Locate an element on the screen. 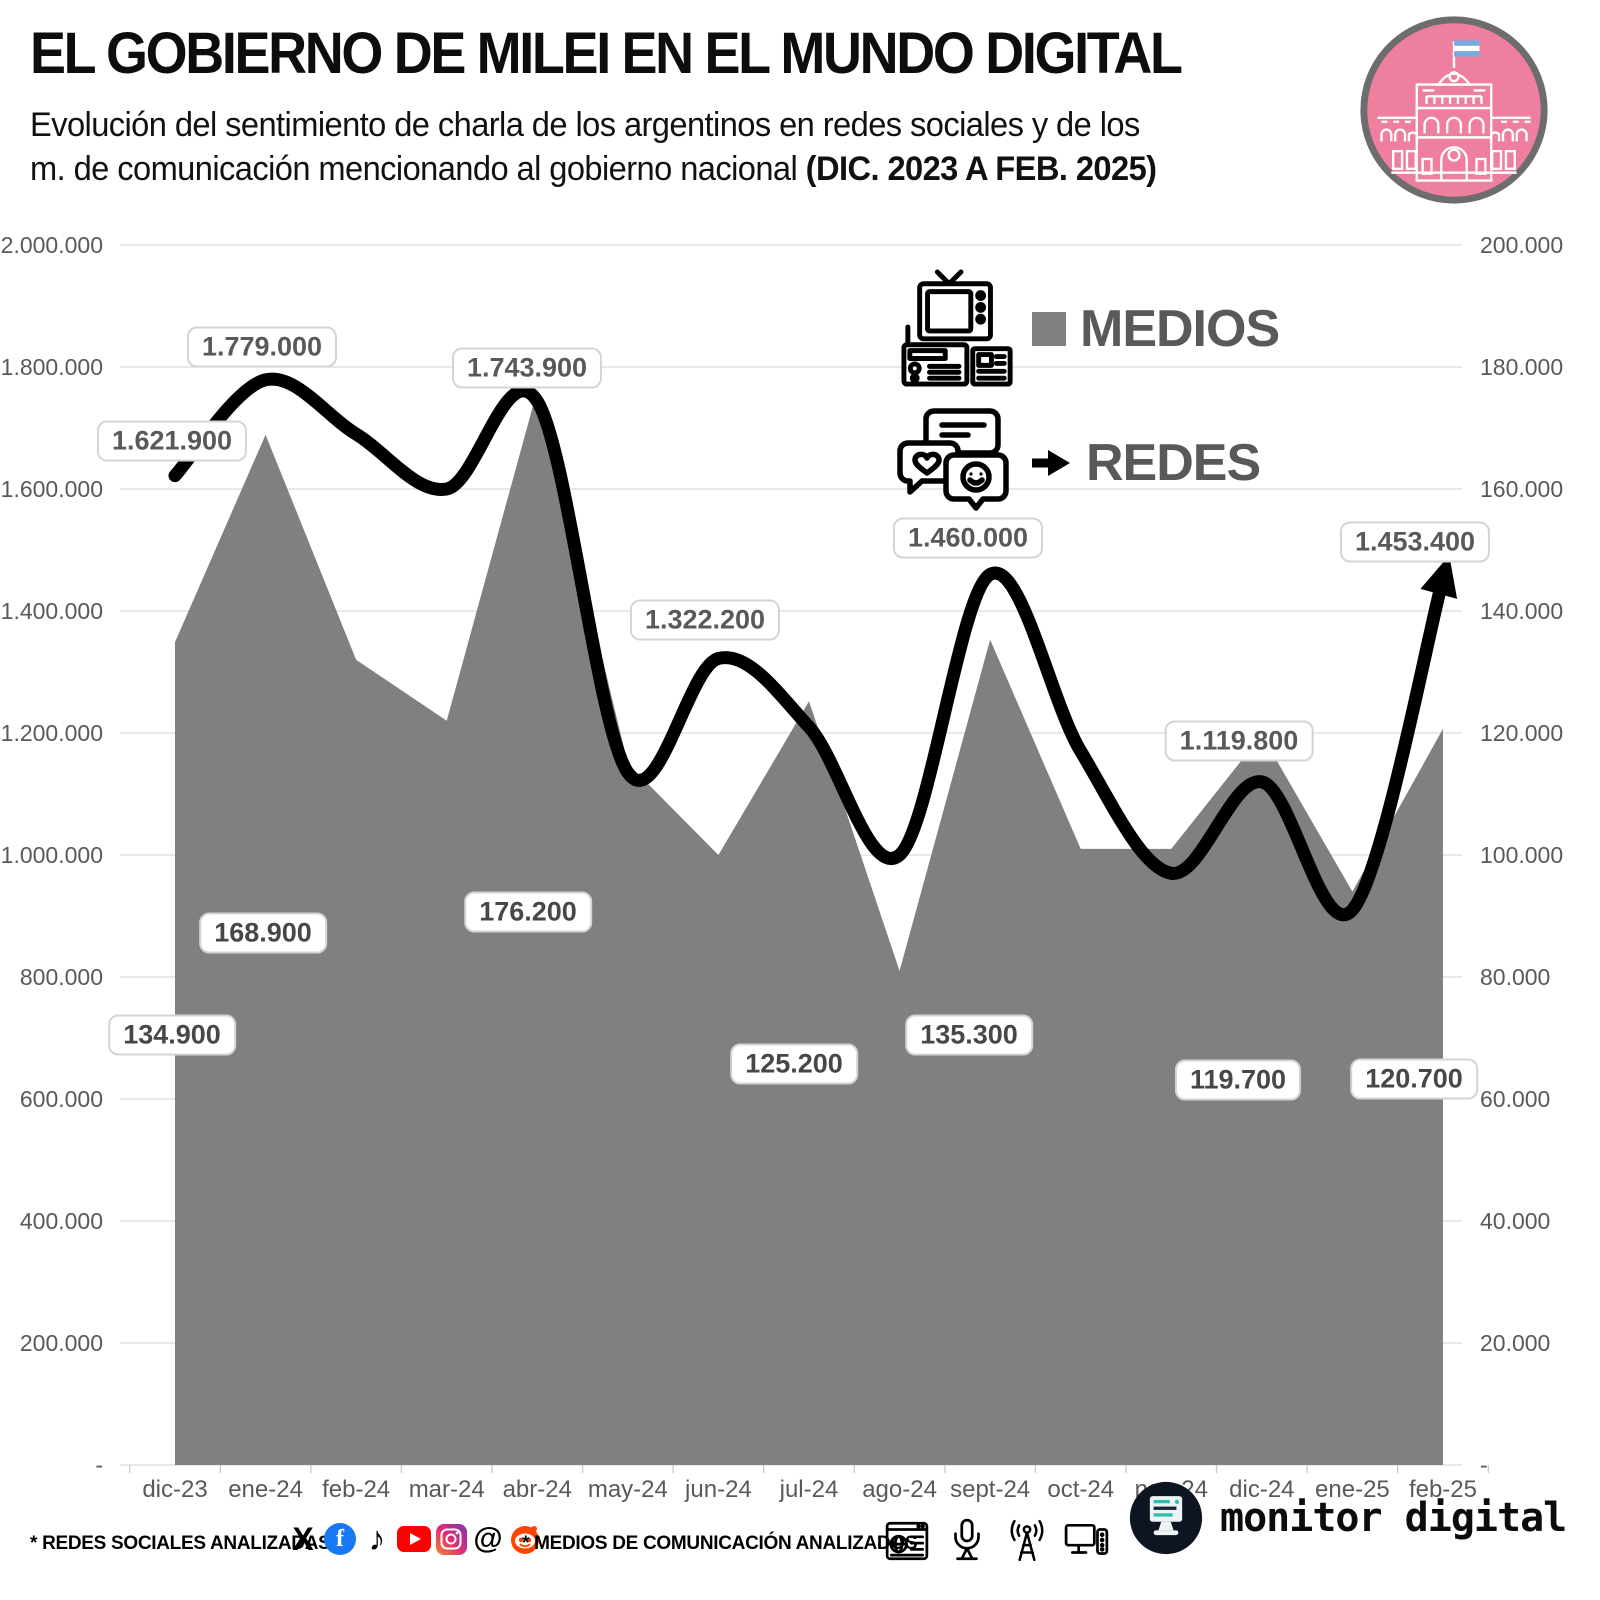  legend-redes-label: REDES is located at coordinates (1173, 463).